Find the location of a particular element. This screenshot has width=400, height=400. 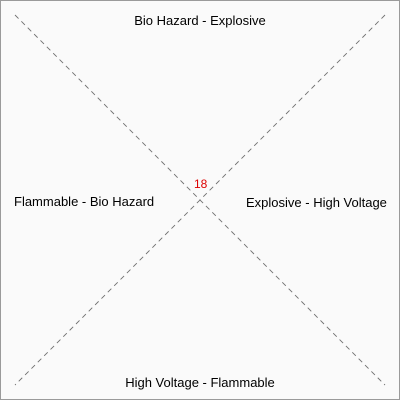

center-value: 18 is located at coordinates (201, 184).